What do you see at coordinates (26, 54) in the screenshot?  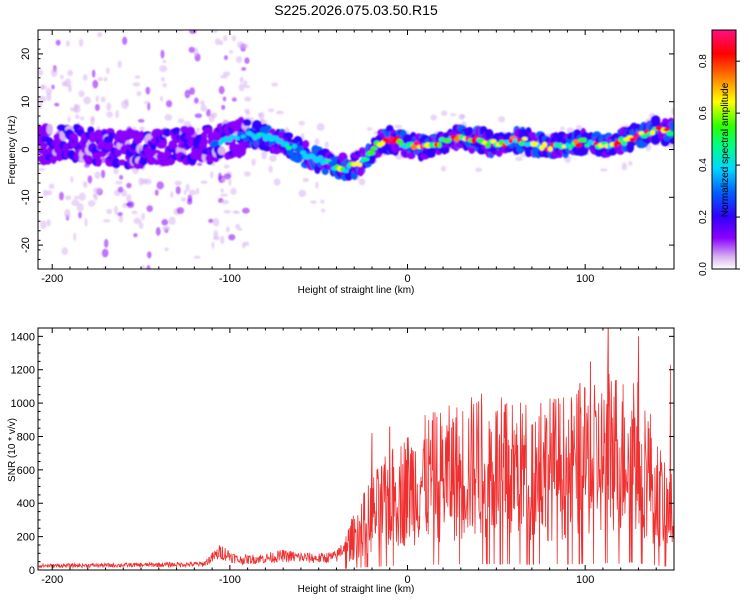 I see `spectrogram-y-tick-label: 20` at bounding box center [26, 54].